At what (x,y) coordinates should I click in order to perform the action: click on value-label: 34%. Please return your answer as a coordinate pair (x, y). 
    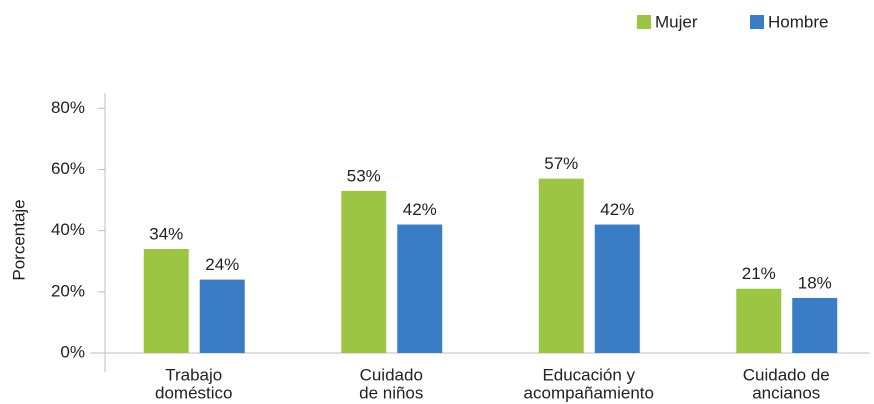
    Looking at the image, I should click on (166, 233).